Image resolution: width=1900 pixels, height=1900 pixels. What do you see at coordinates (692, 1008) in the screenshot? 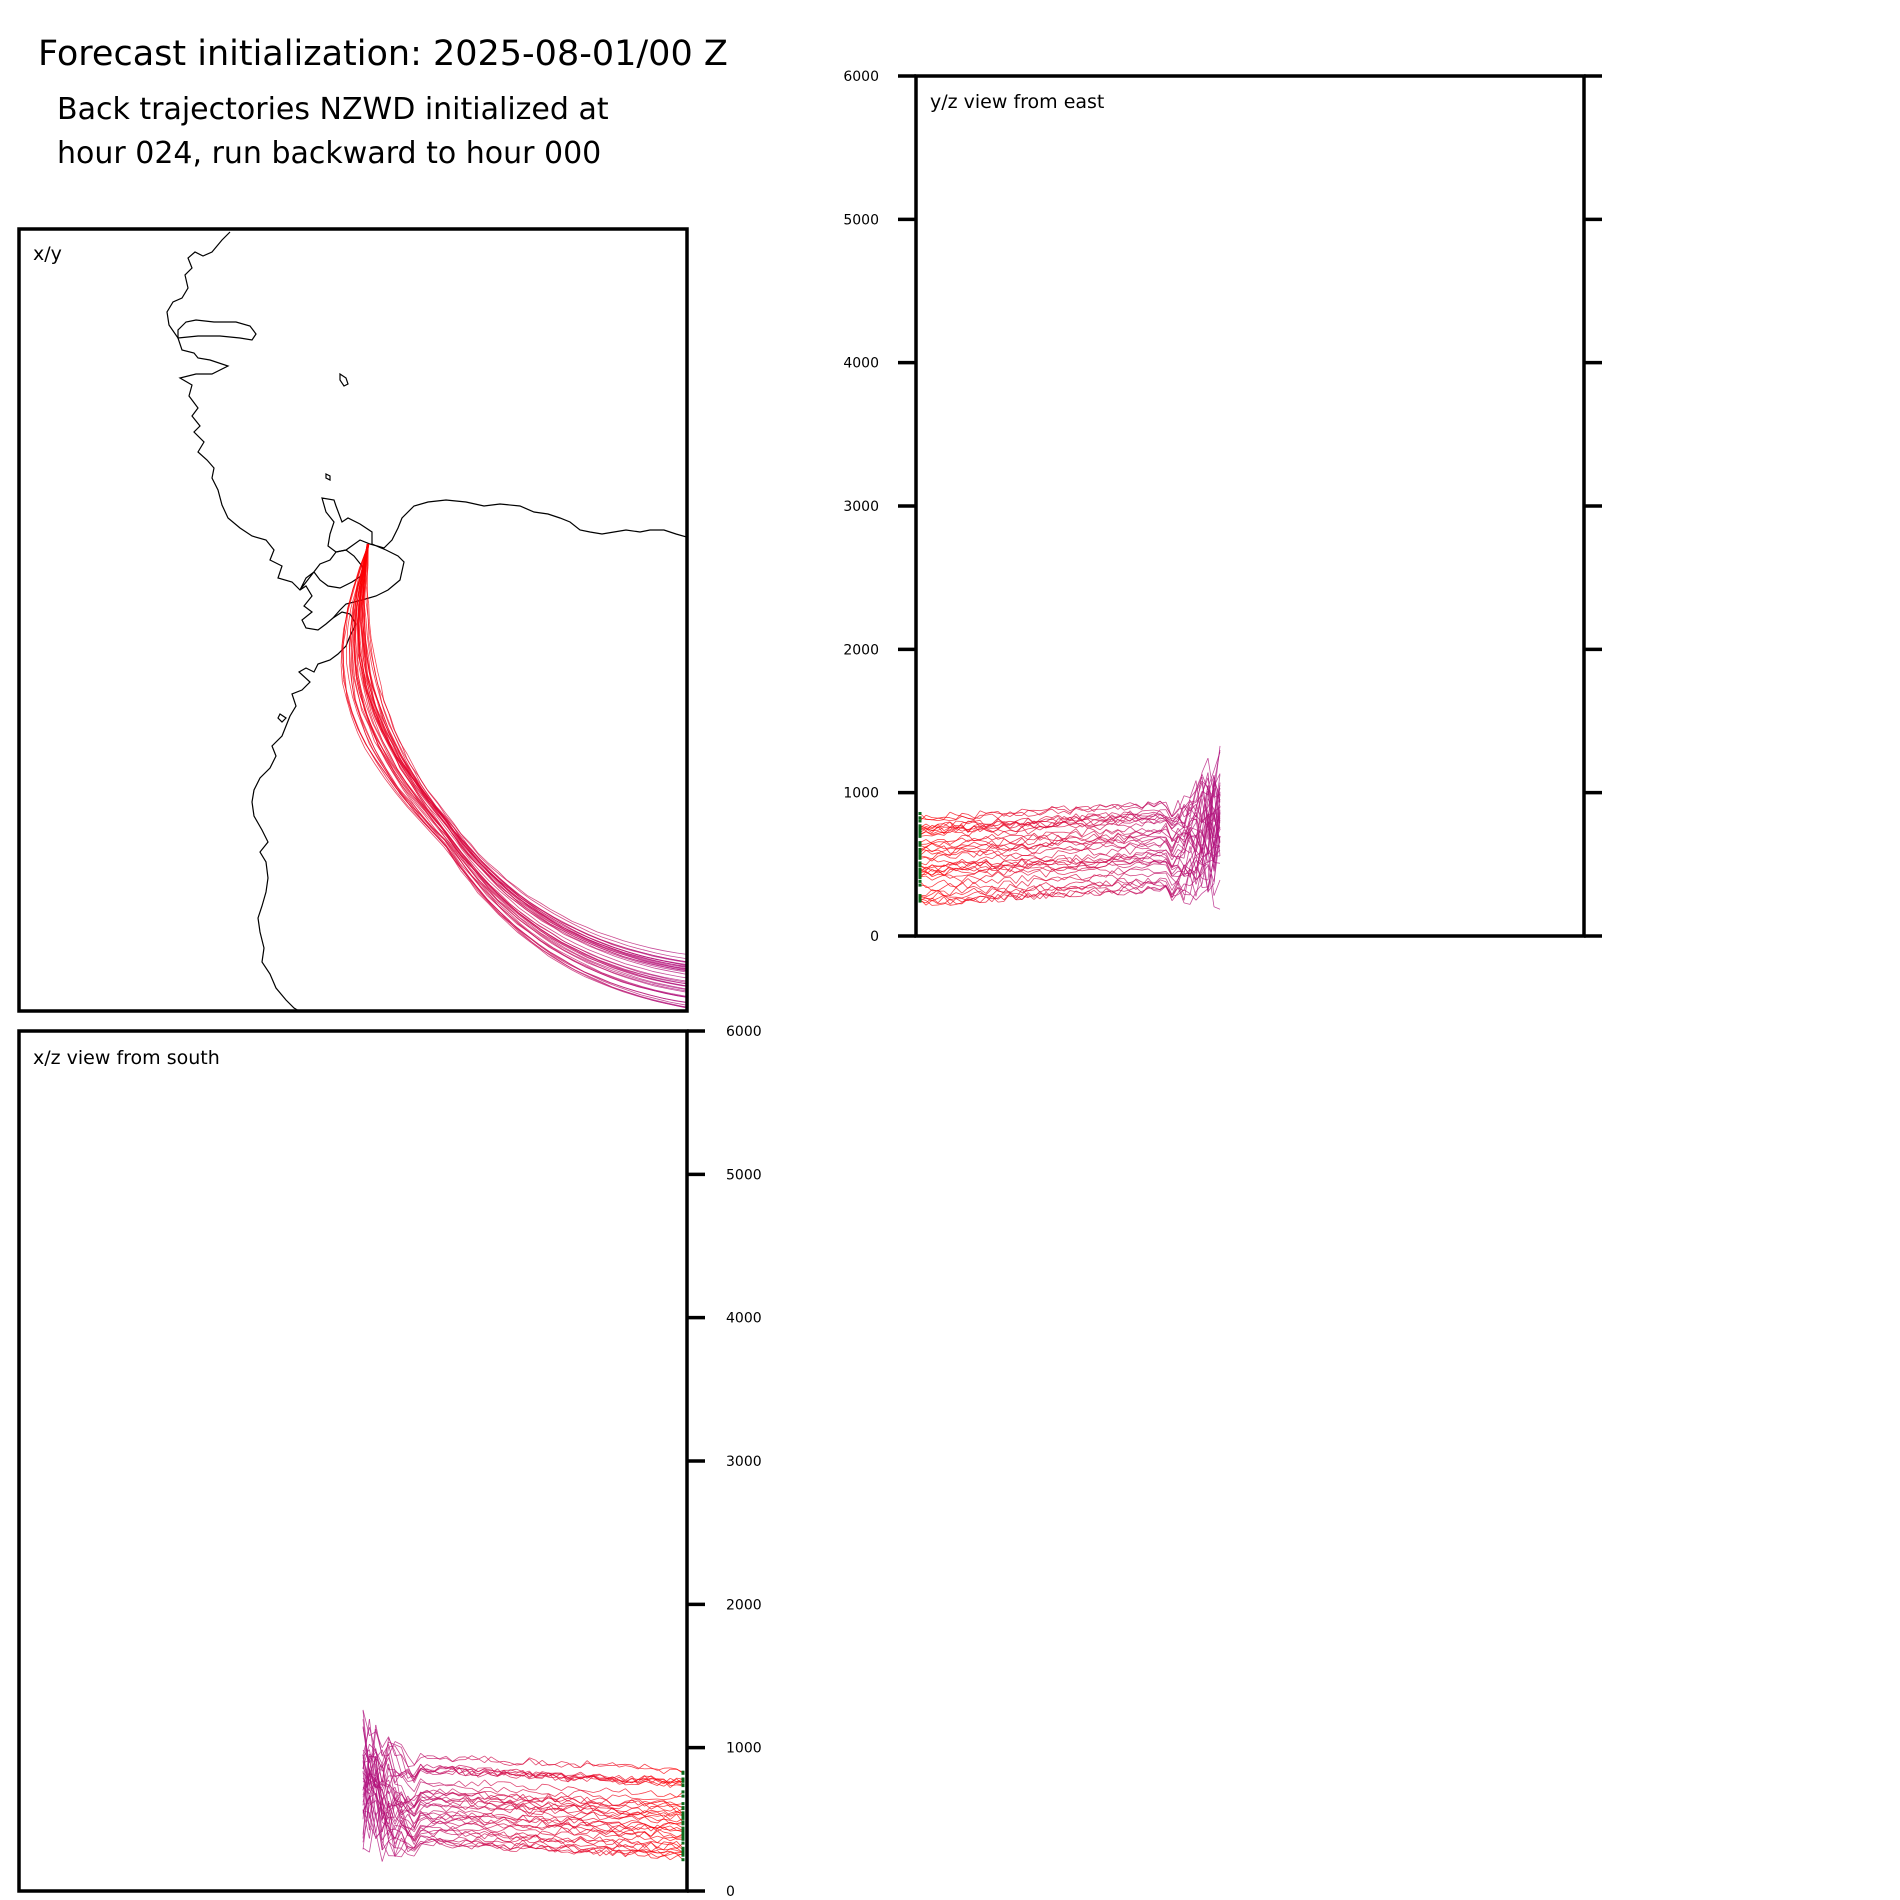
I see `xy-start-point` at bounding box center [692, 1008].